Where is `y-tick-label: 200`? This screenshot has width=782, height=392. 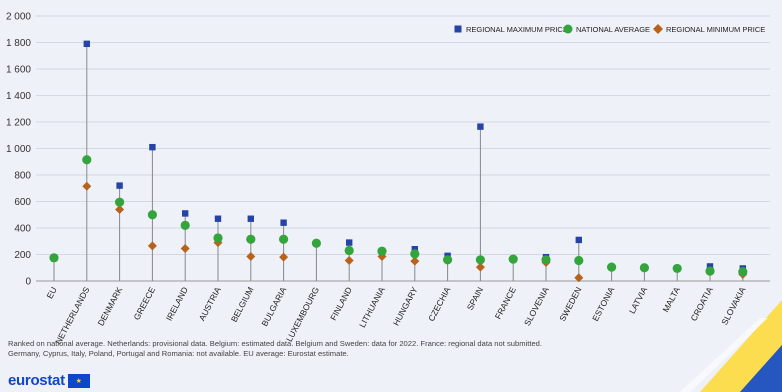 y-tick-label: 200 is located at coordinates (22, 255).